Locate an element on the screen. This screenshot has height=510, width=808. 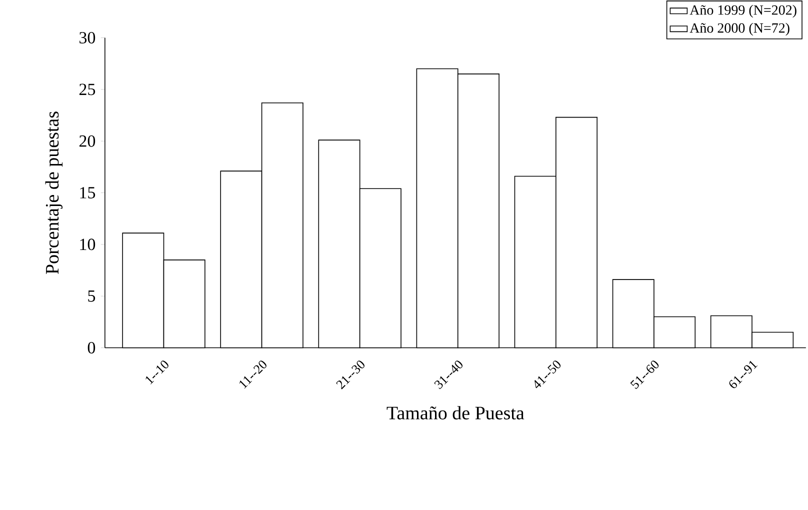
legend-label: Año 1999 (N=202) is located at coordinates (743, 11).